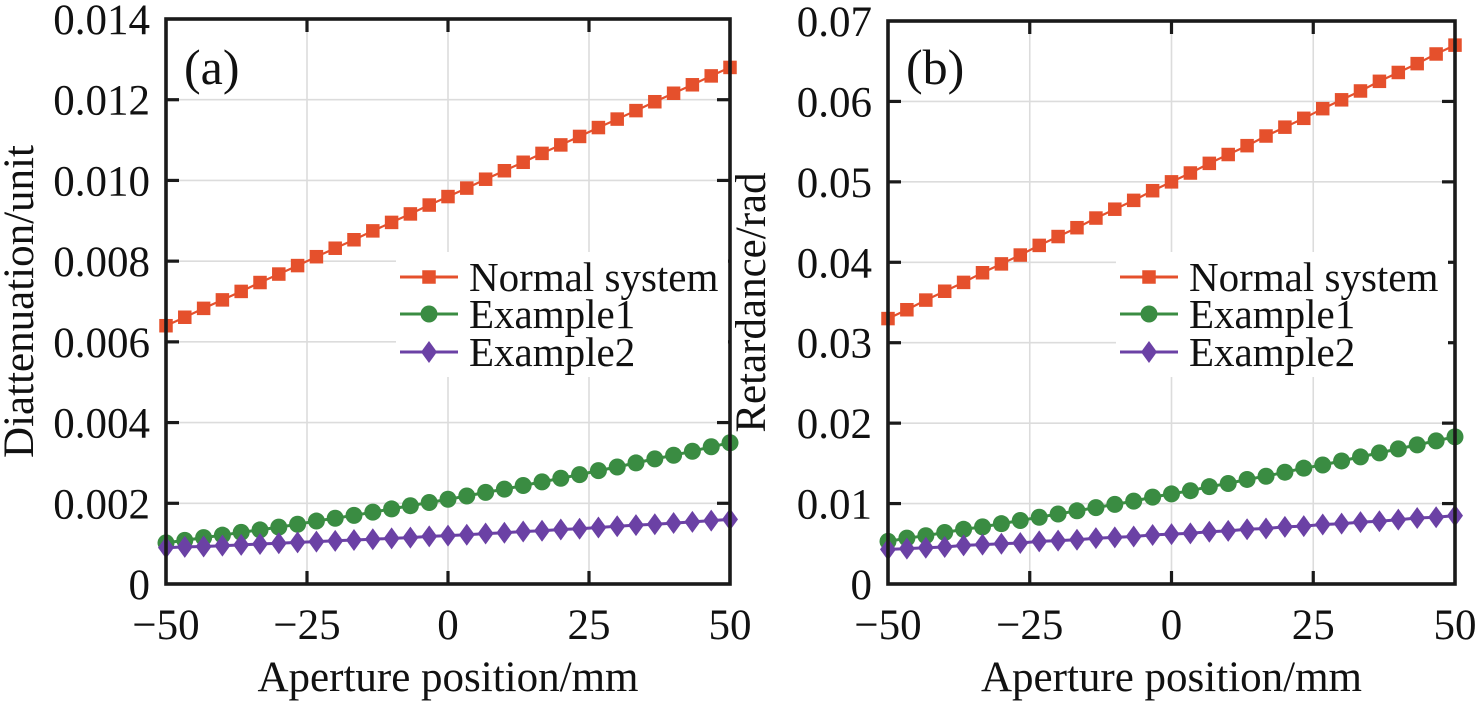 The height and width of the screenshot is (702, 1476). What do you see at coordinates (1171, 677) in the screenshot?
I see `x-axis-title: Aperture position/mm` at bounding box center [1171, 677].